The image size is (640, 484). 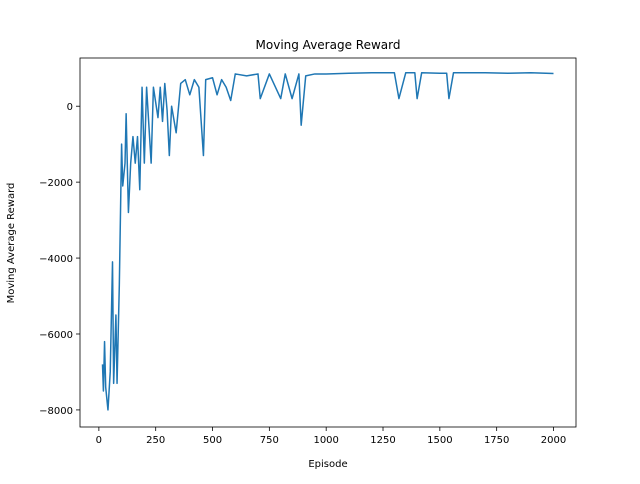 I want to click on x-tick-label: 1750, so click(x=496, y=440).